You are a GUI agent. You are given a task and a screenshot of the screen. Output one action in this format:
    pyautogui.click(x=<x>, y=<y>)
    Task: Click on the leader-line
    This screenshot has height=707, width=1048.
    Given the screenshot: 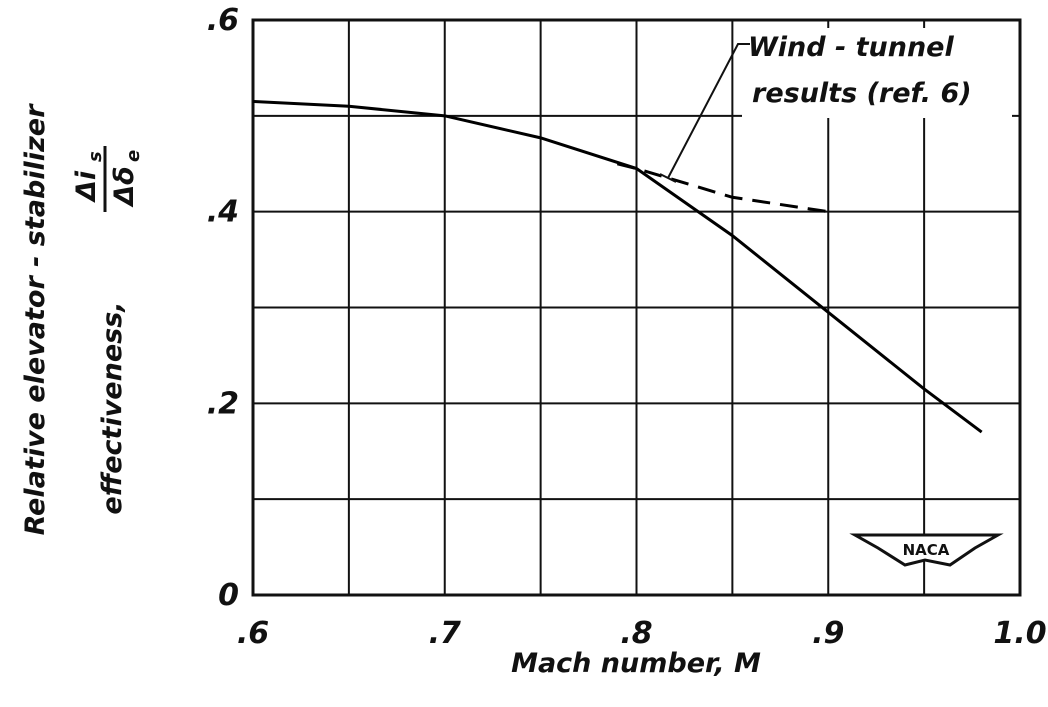 What is the action you would take?
    pyautogui.click(x=708, y=111)
    